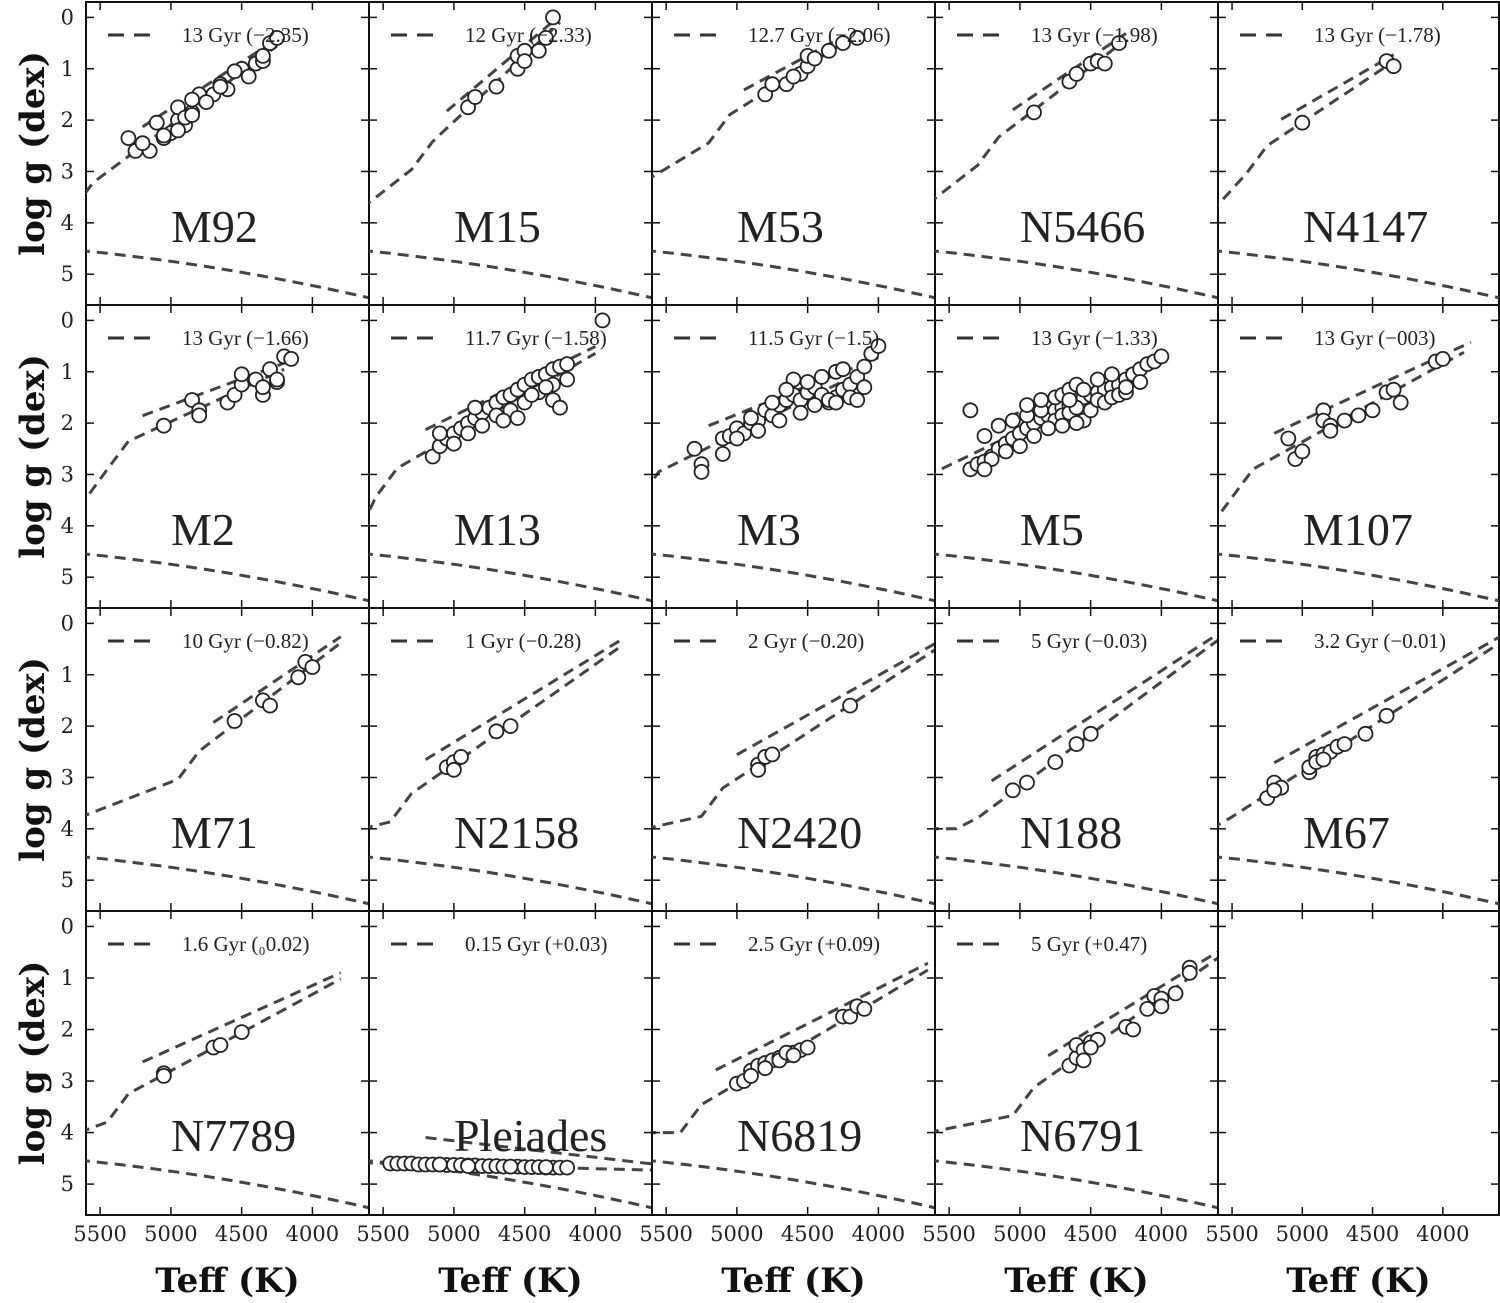  I want to click on legend-label: 13 Gyr (−1.66), so click(245, 338).